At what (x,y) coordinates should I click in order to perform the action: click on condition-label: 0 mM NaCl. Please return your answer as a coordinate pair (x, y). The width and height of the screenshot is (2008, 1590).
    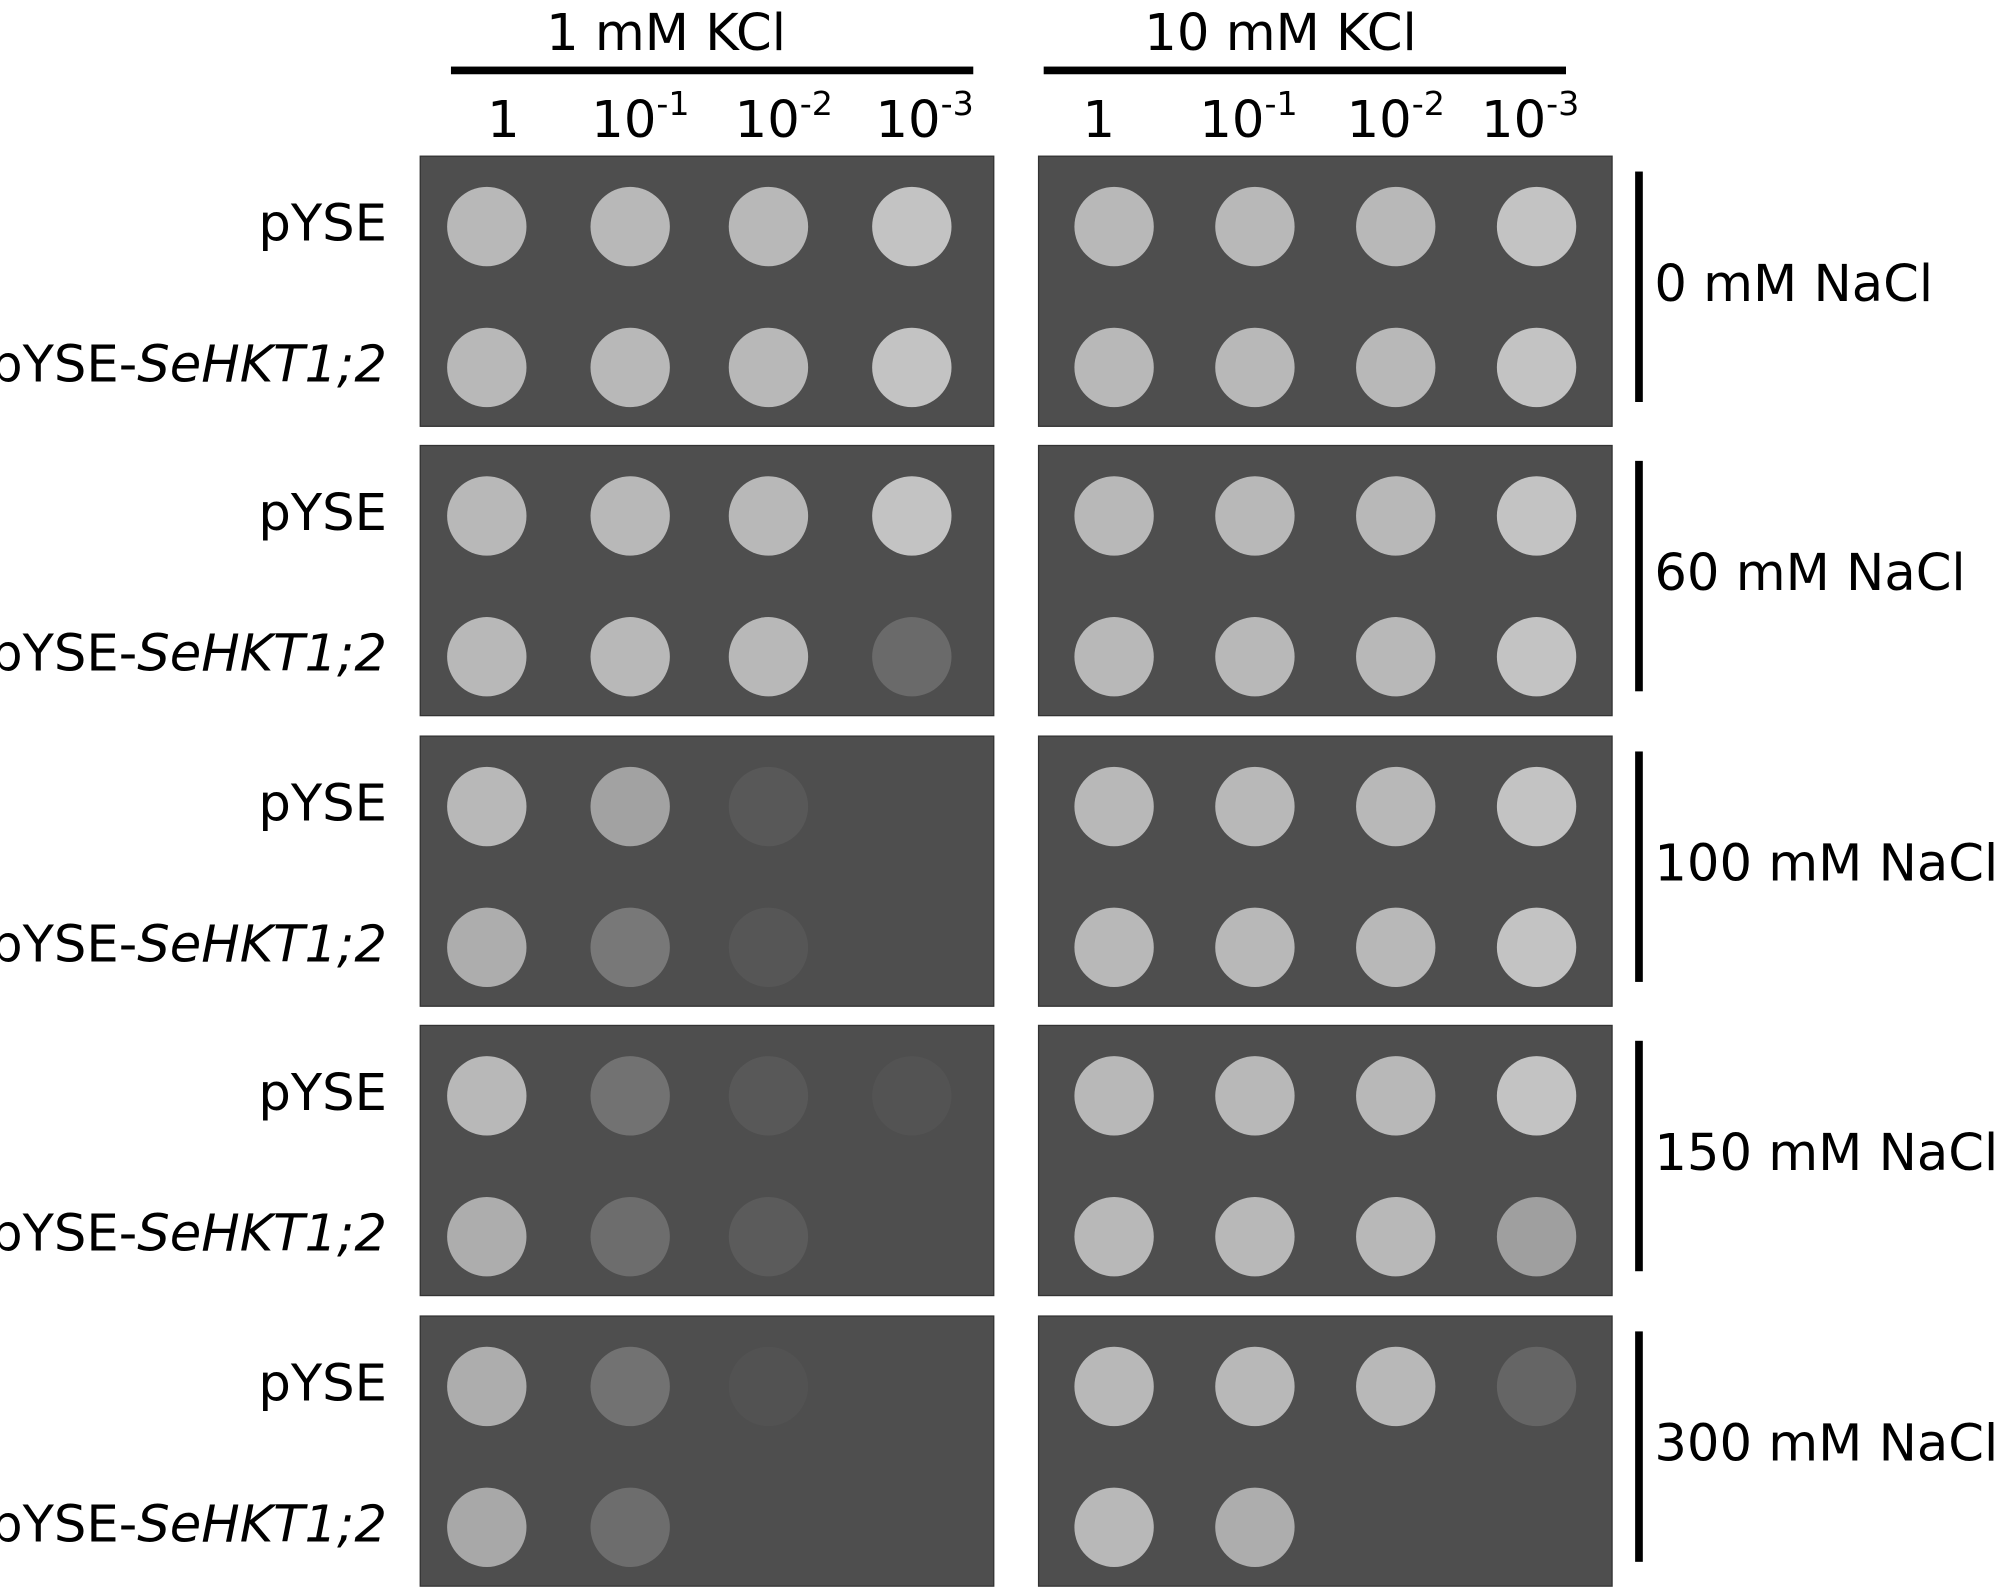
    Looking at the image, I should click on (1793, 284).